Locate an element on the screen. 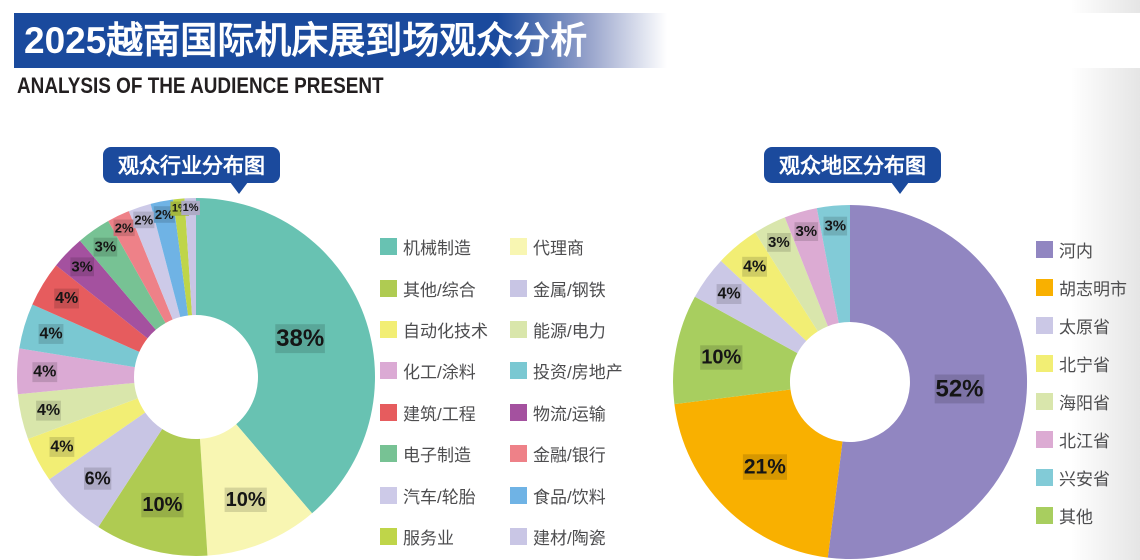 The height and width of the screenshot is (560, 1140). legend-label: 金融/银行 is located at coordinates (569, 456).